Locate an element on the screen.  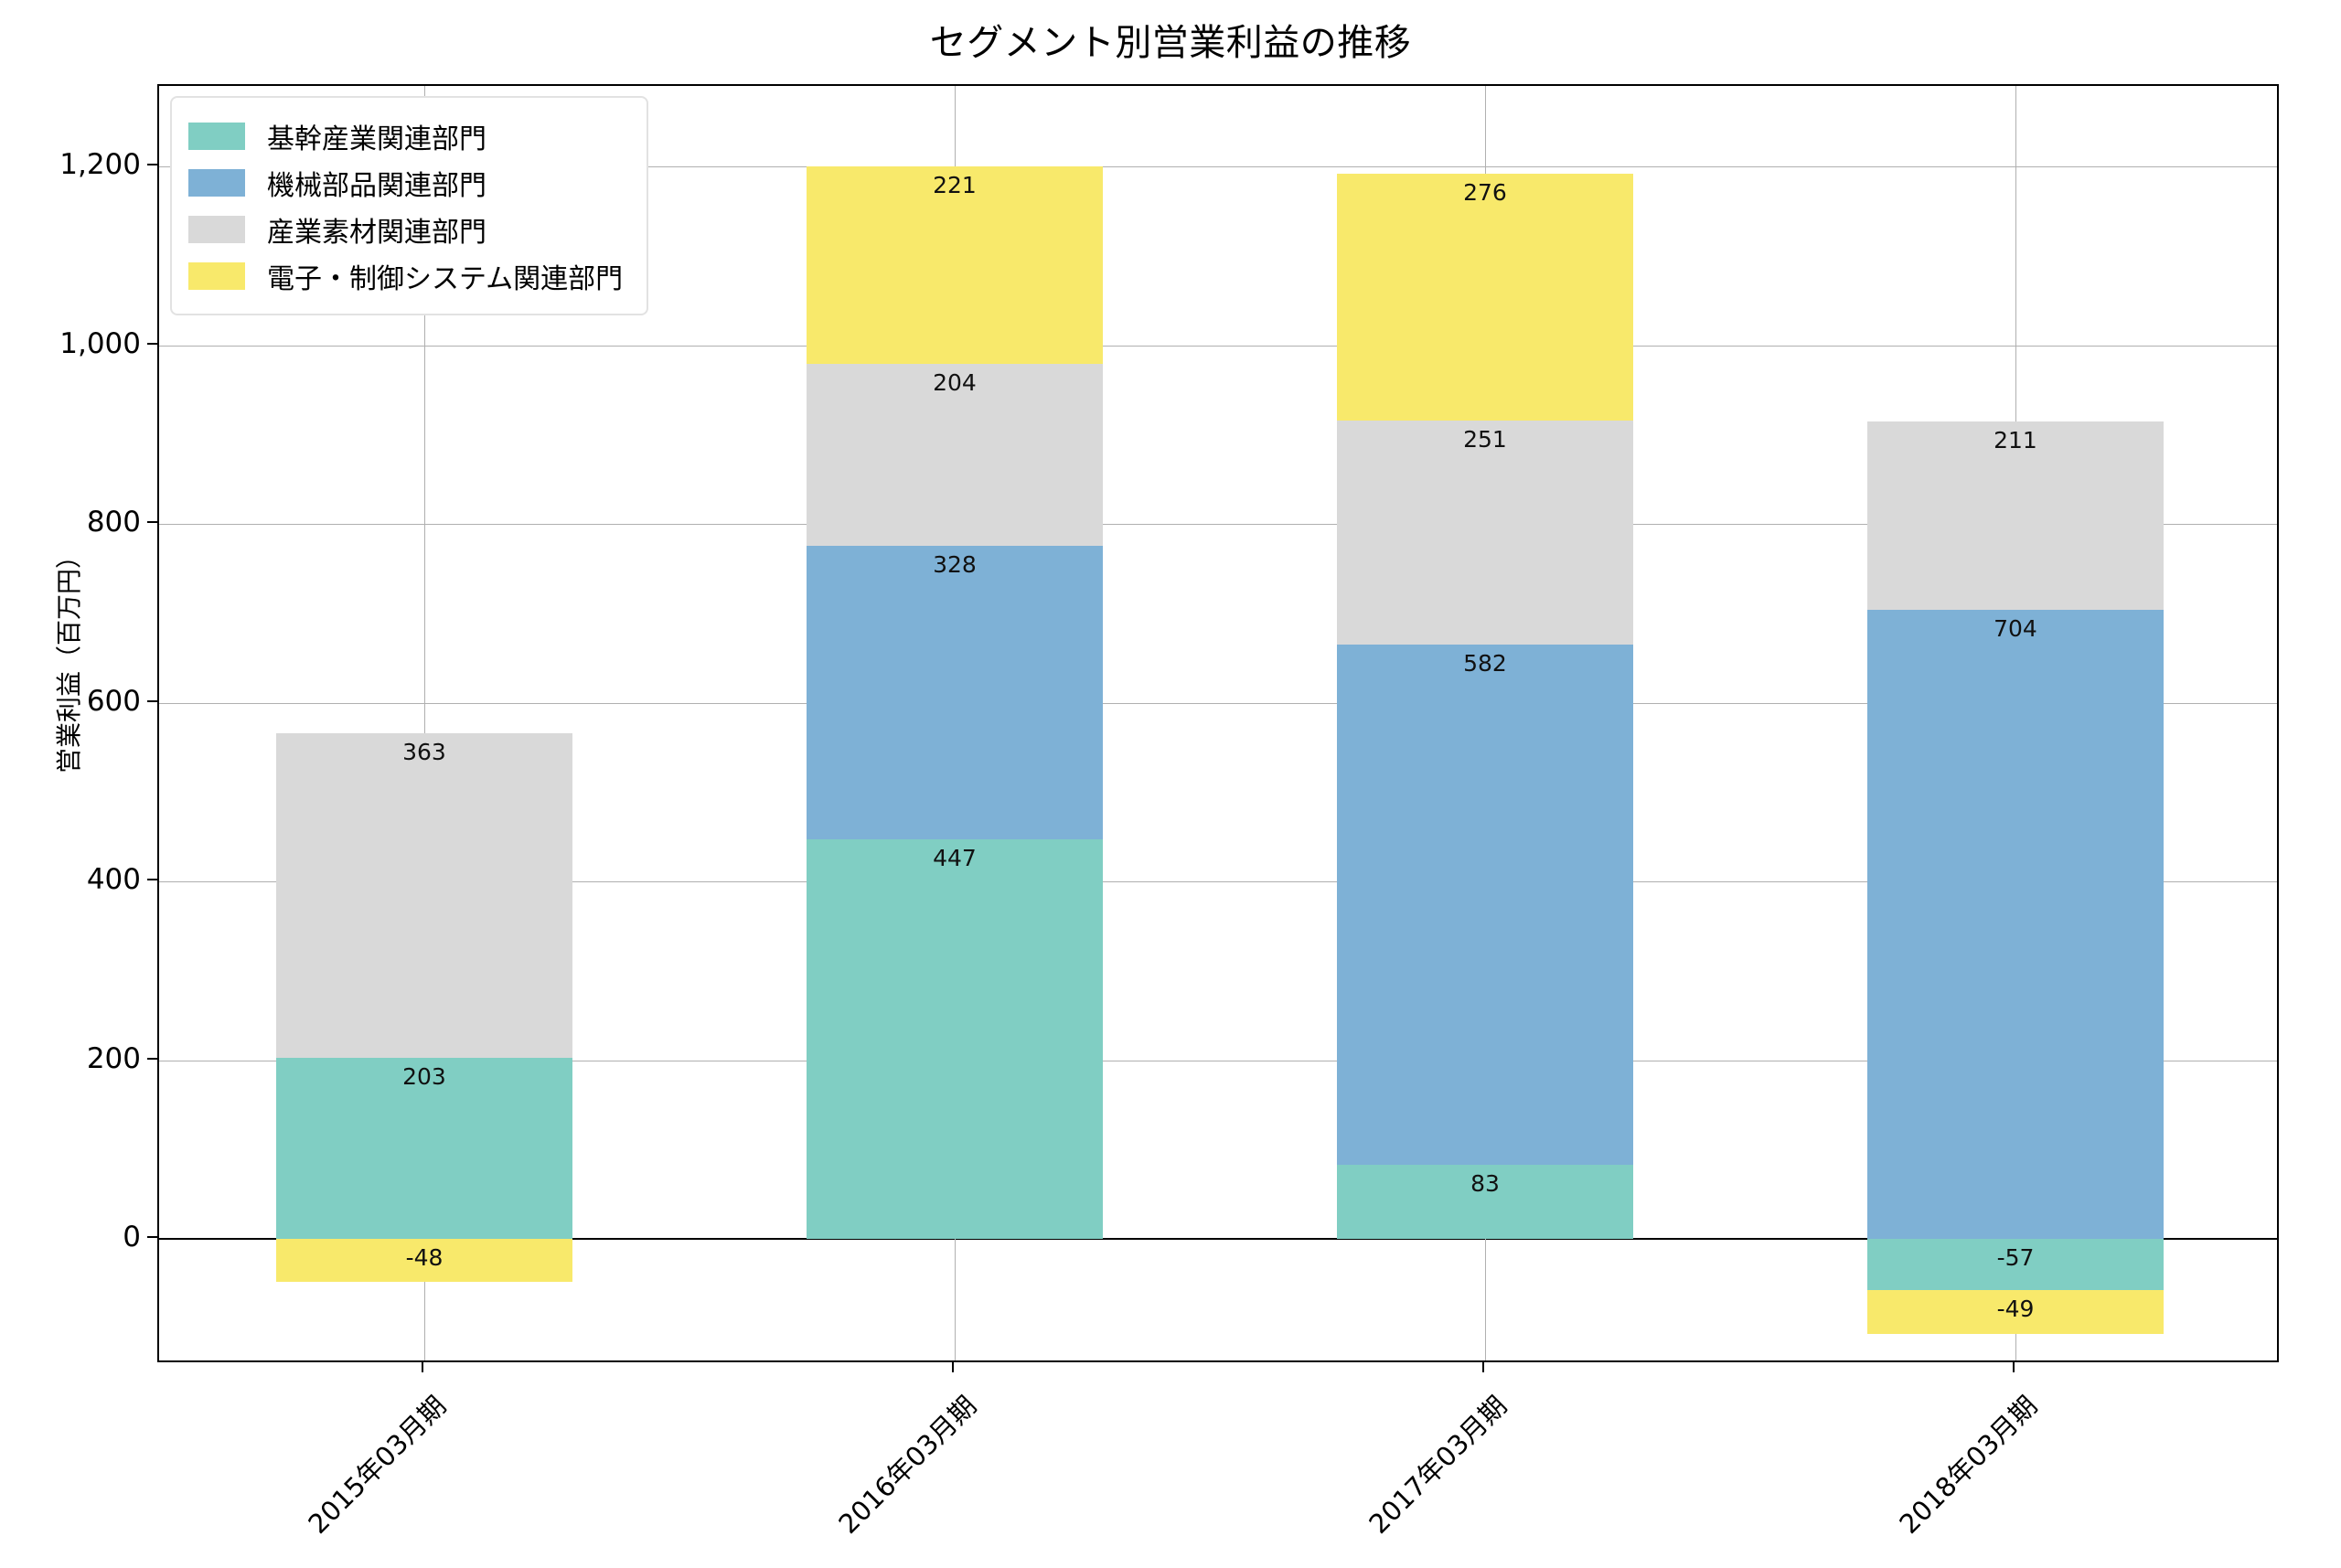
legend: 基幹産業関連部門 機械部品関連部門 産業素材関連部門電子・制御システム関連部門 is located at coordinates (409, 205).